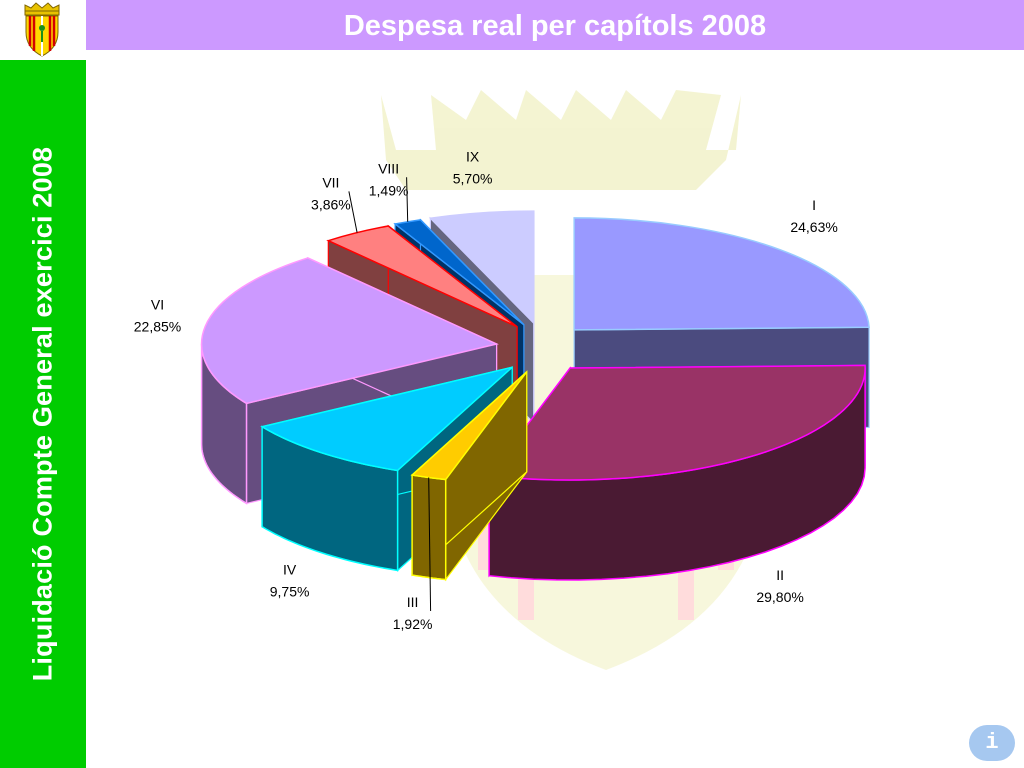 The width and height of the screenshot is (1024, 768). What do you see at coordinates (413, 602) in the screenshot?
I see `slice-name-iii: III` at bounding box center [413, 602].